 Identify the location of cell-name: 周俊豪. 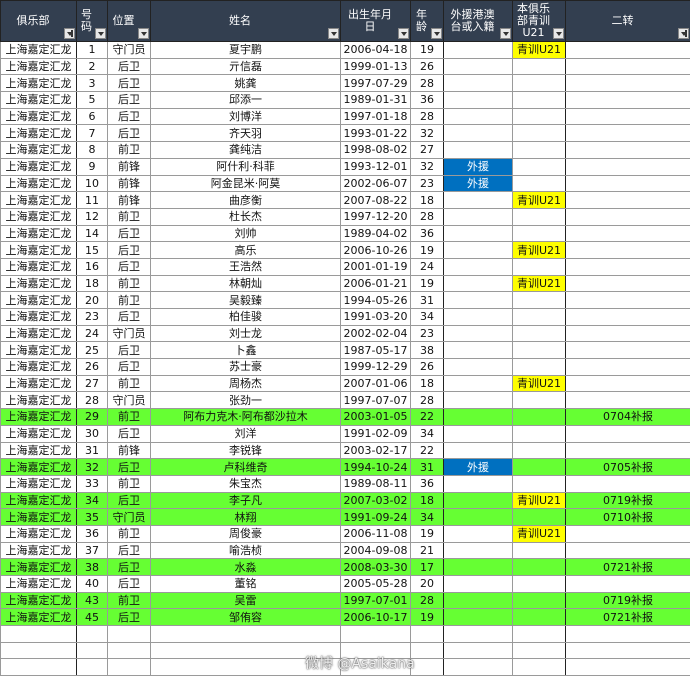
(245, 533).